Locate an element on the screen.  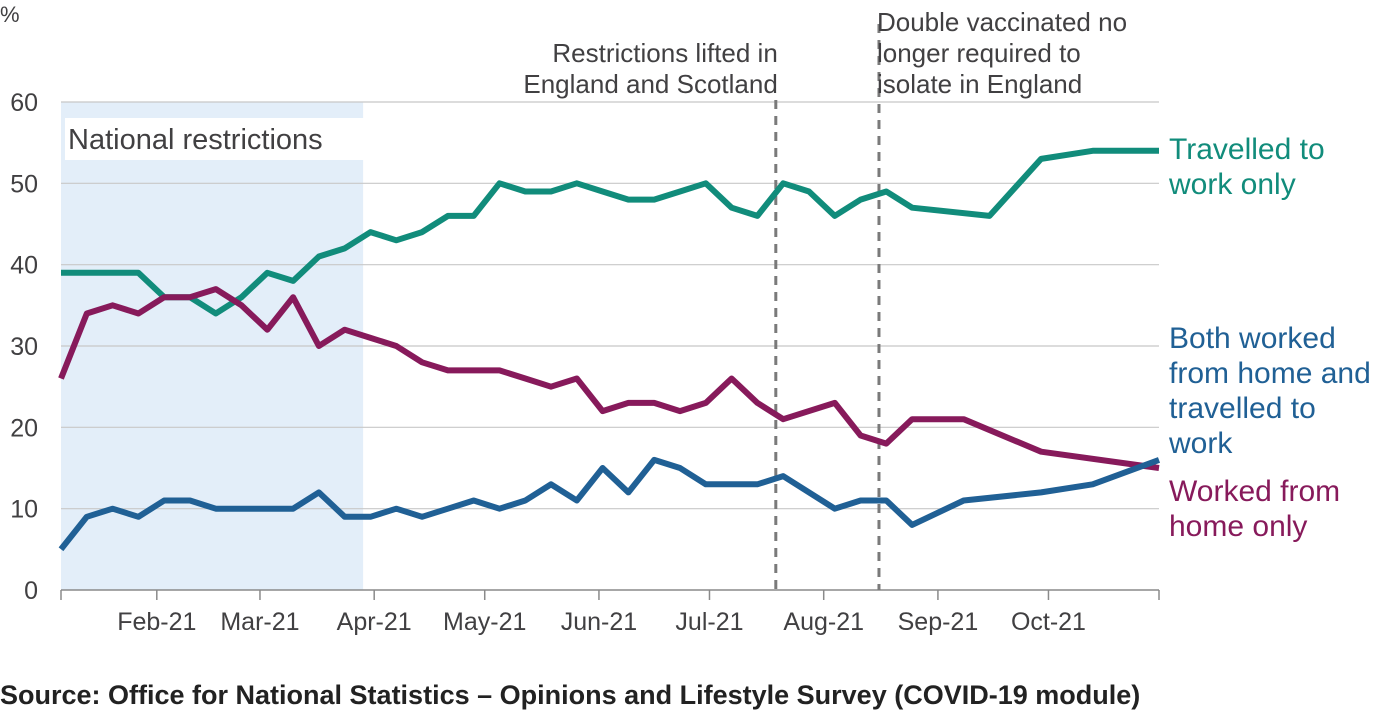
annotation-text: Double vaccinated no is located at coordinates (1002, 22).